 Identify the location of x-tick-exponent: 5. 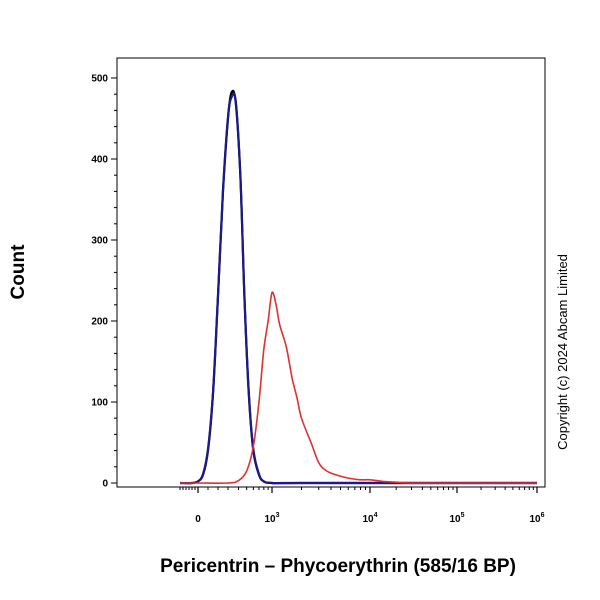
(463, 515).